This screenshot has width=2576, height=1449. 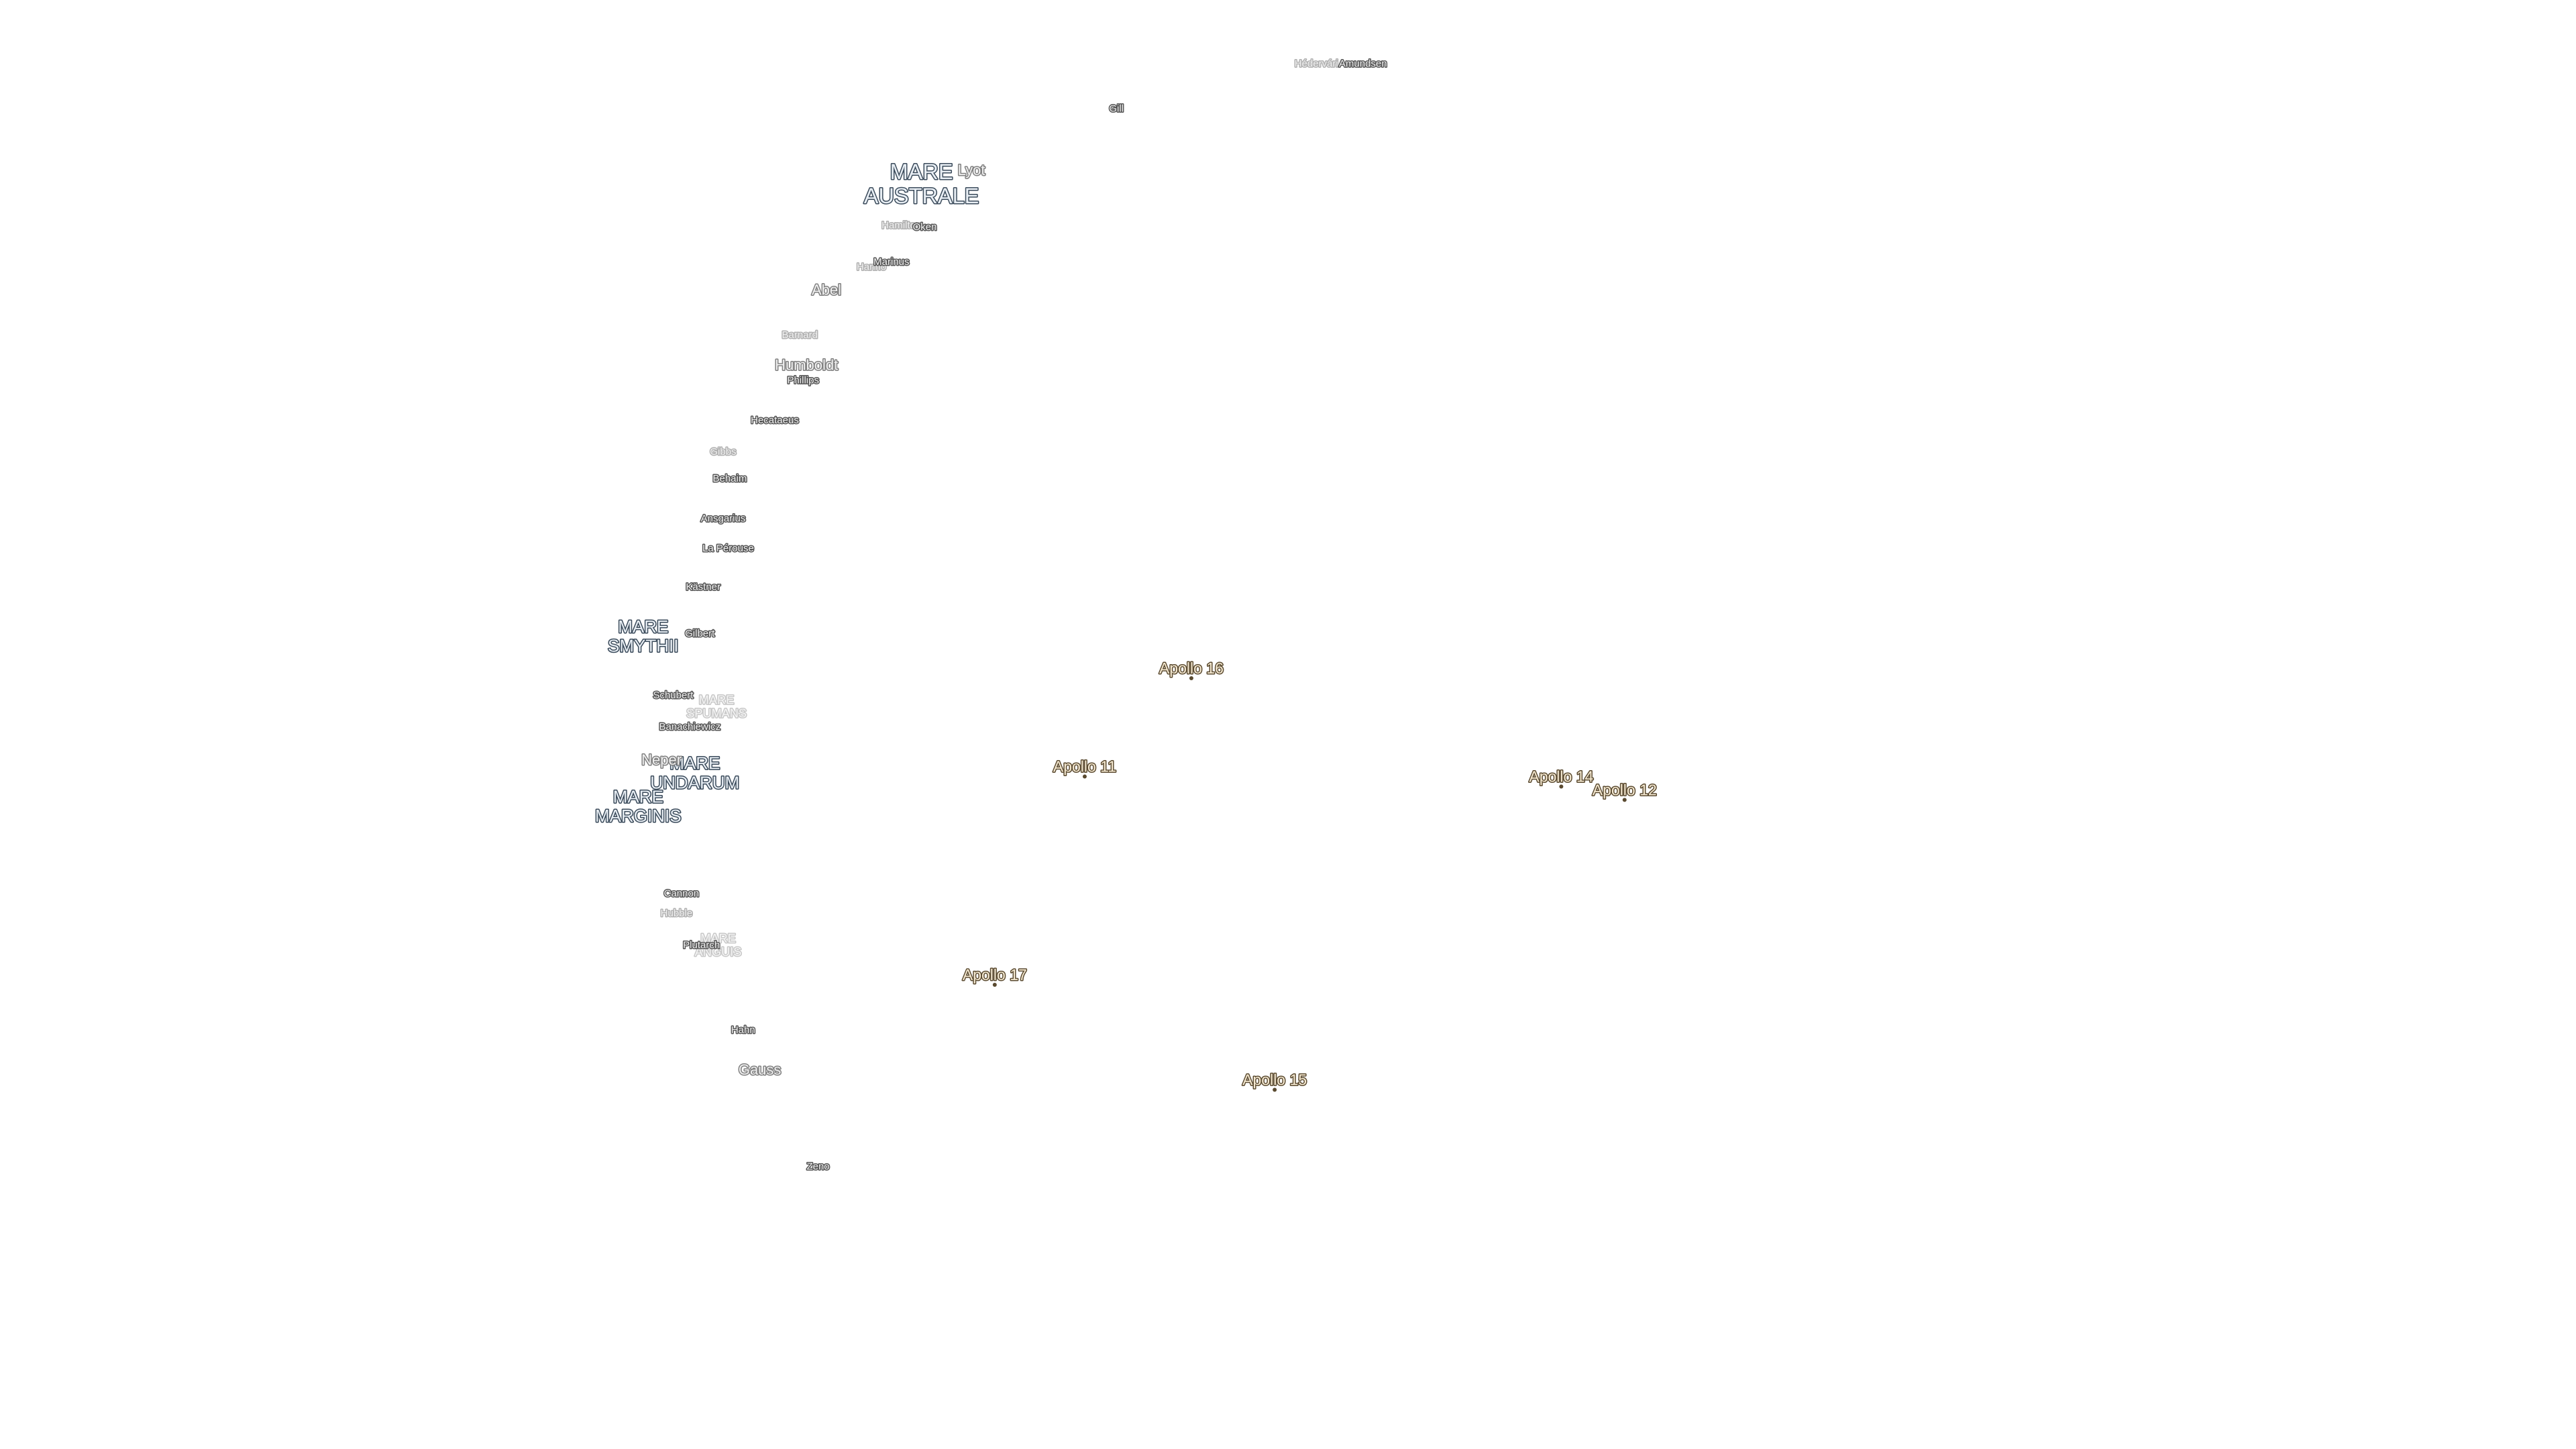 I want to click on crater-label: Gibbs, so click(x=723, y=452).